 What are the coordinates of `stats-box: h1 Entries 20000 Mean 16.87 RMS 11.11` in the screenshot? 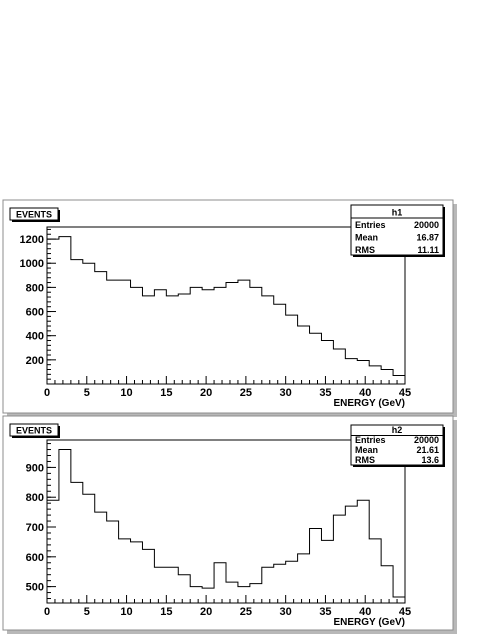 It's located at (397, 230).